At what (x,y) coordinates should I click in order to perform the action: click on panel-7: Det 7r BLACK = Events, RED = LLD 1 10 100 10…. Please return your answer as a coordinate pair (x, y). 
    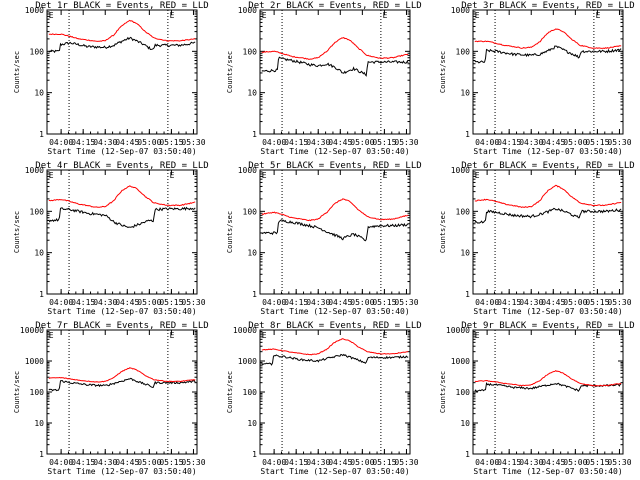
    Looking at the image, I should click on (111, 398).